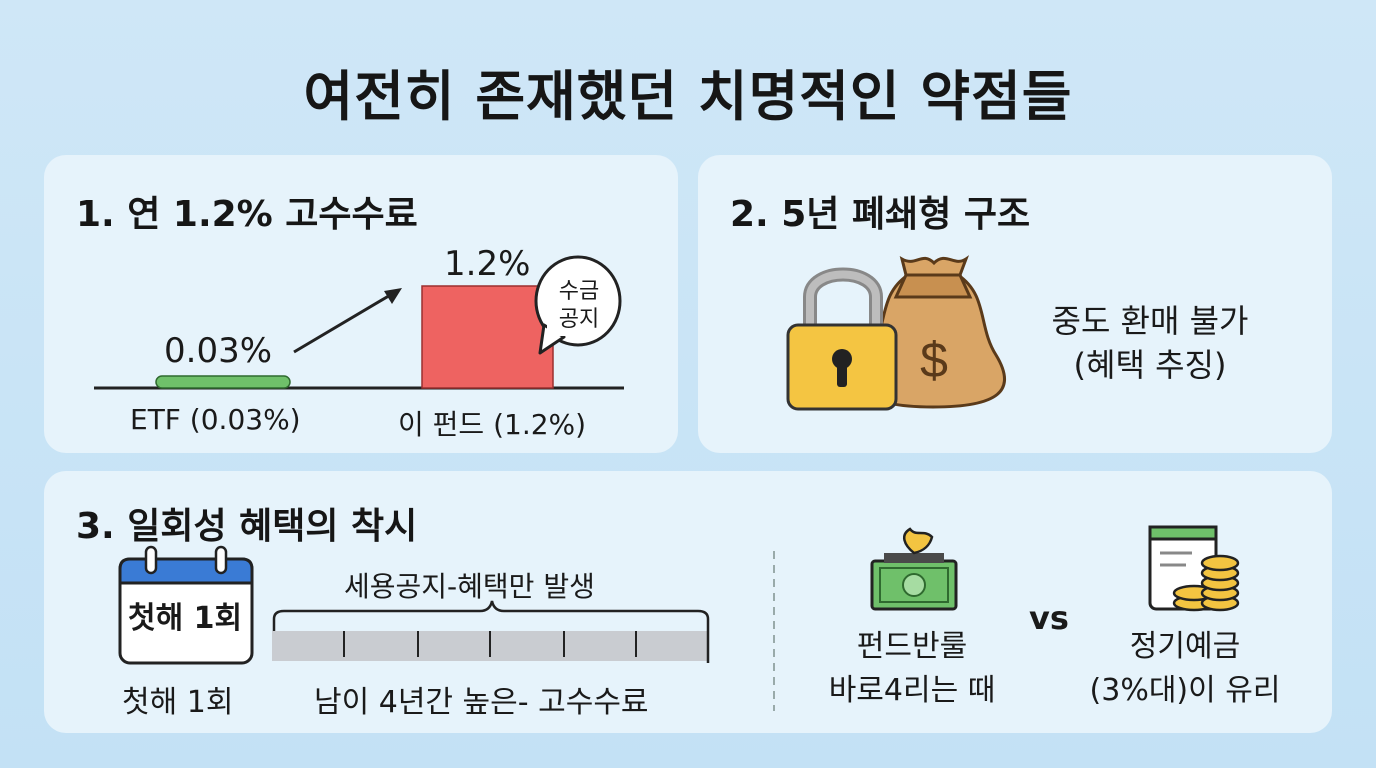  Describe the element at coordinates (223, 382) in the screenshot. I see `etf-bar` at that location.